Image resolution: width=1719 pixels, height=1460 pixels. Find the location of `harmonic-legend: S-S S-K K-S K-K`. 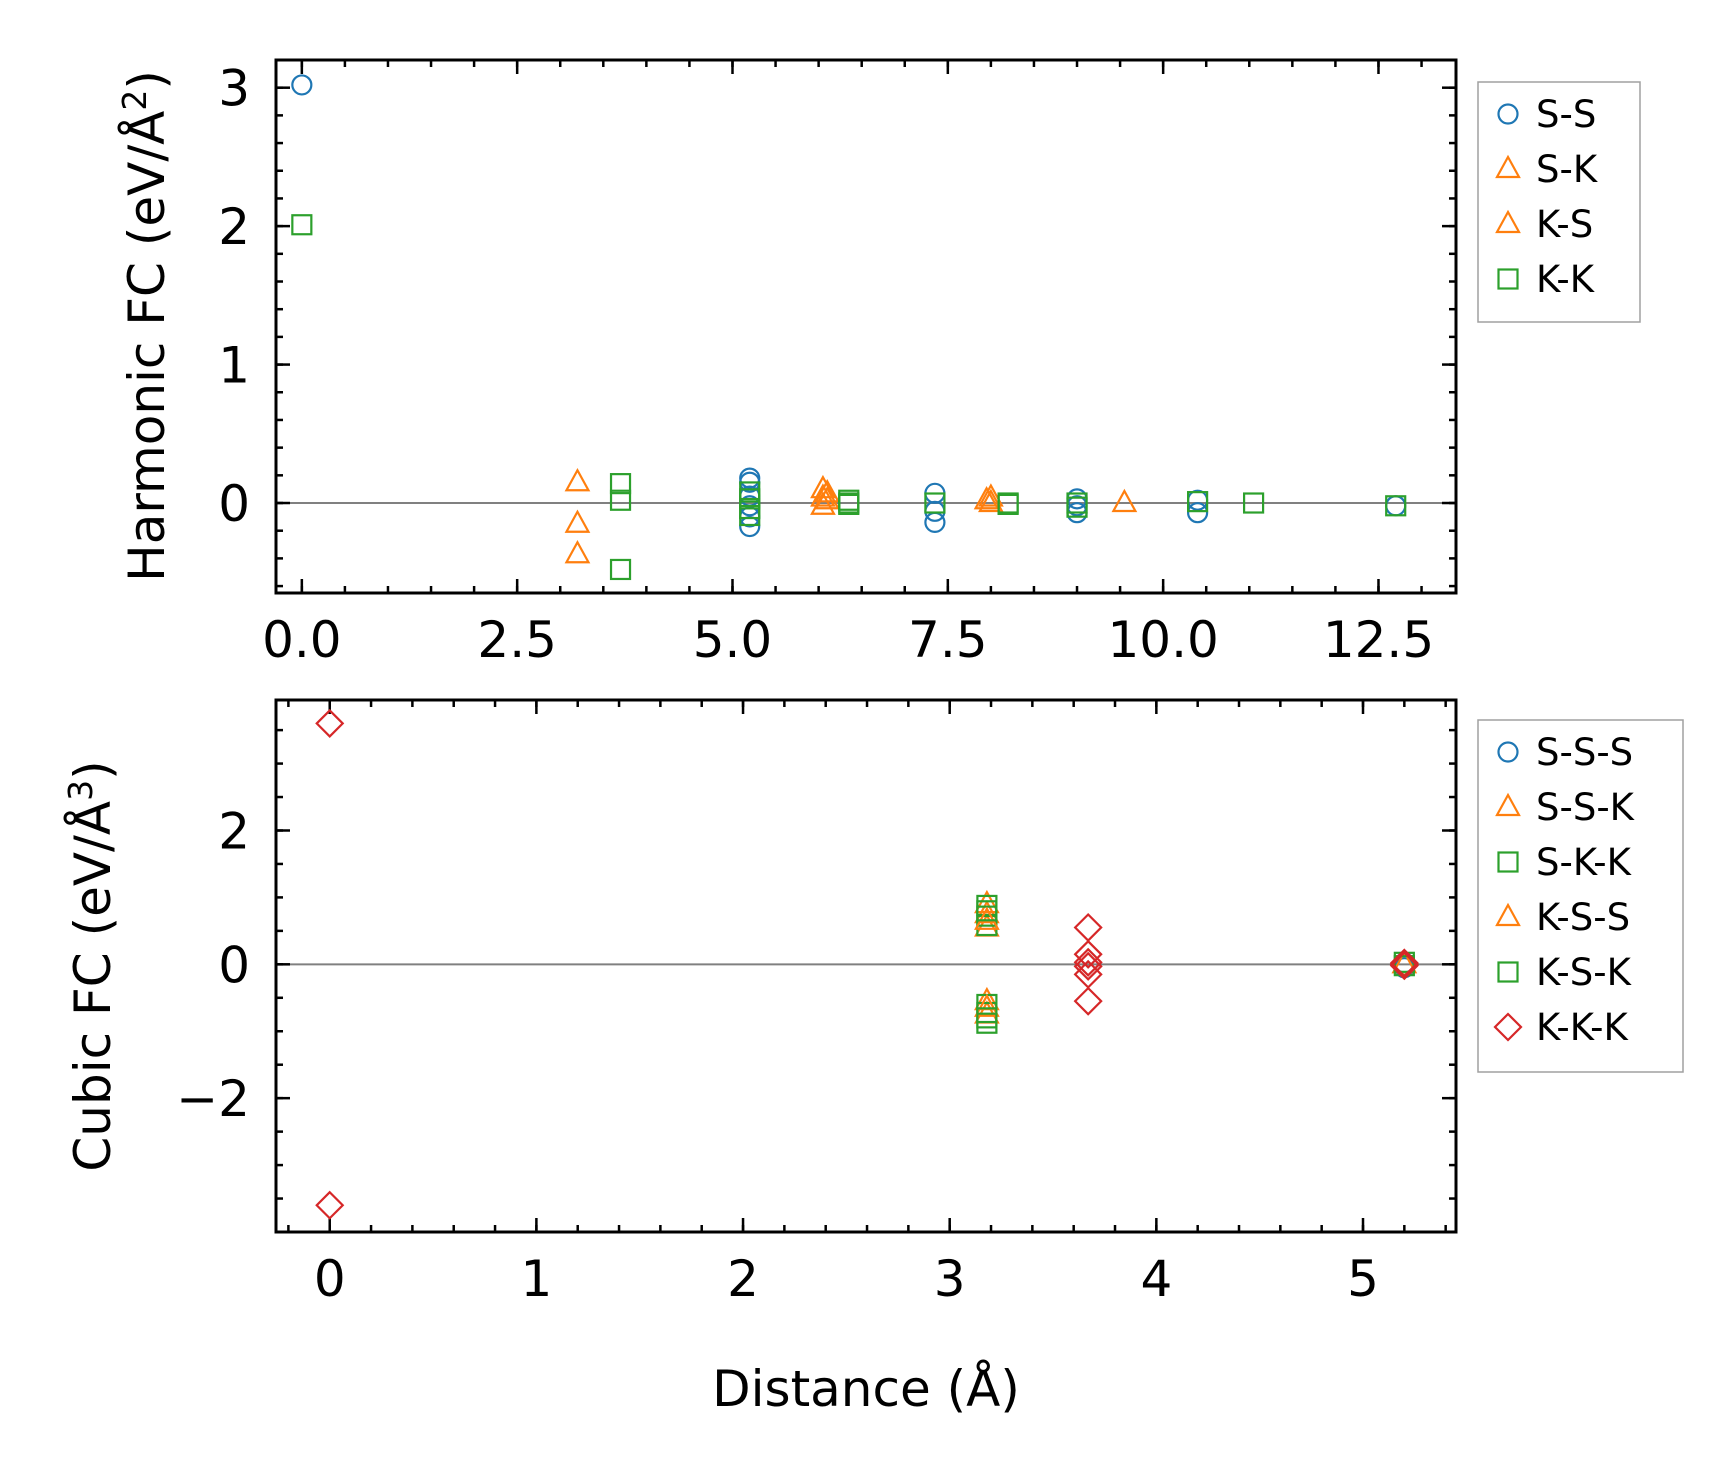

harmonic-legend: S-S S-K K-S K-K is located at coordinates (1559, 202).